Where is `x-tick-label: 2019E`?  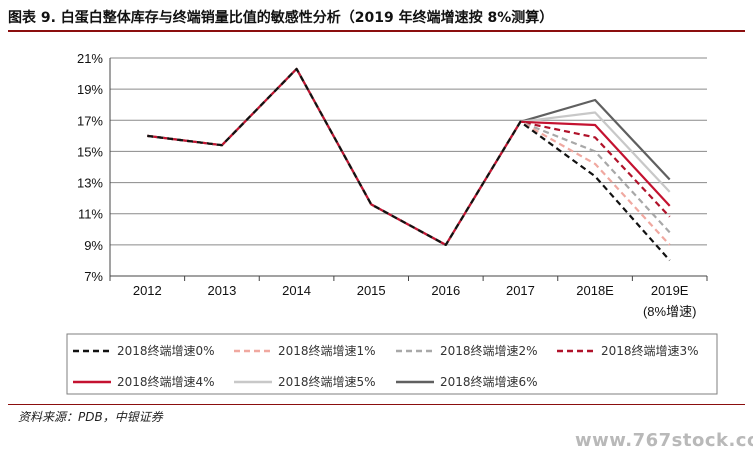 x-tick-label: 2019E is located at coordinates (670, 290).